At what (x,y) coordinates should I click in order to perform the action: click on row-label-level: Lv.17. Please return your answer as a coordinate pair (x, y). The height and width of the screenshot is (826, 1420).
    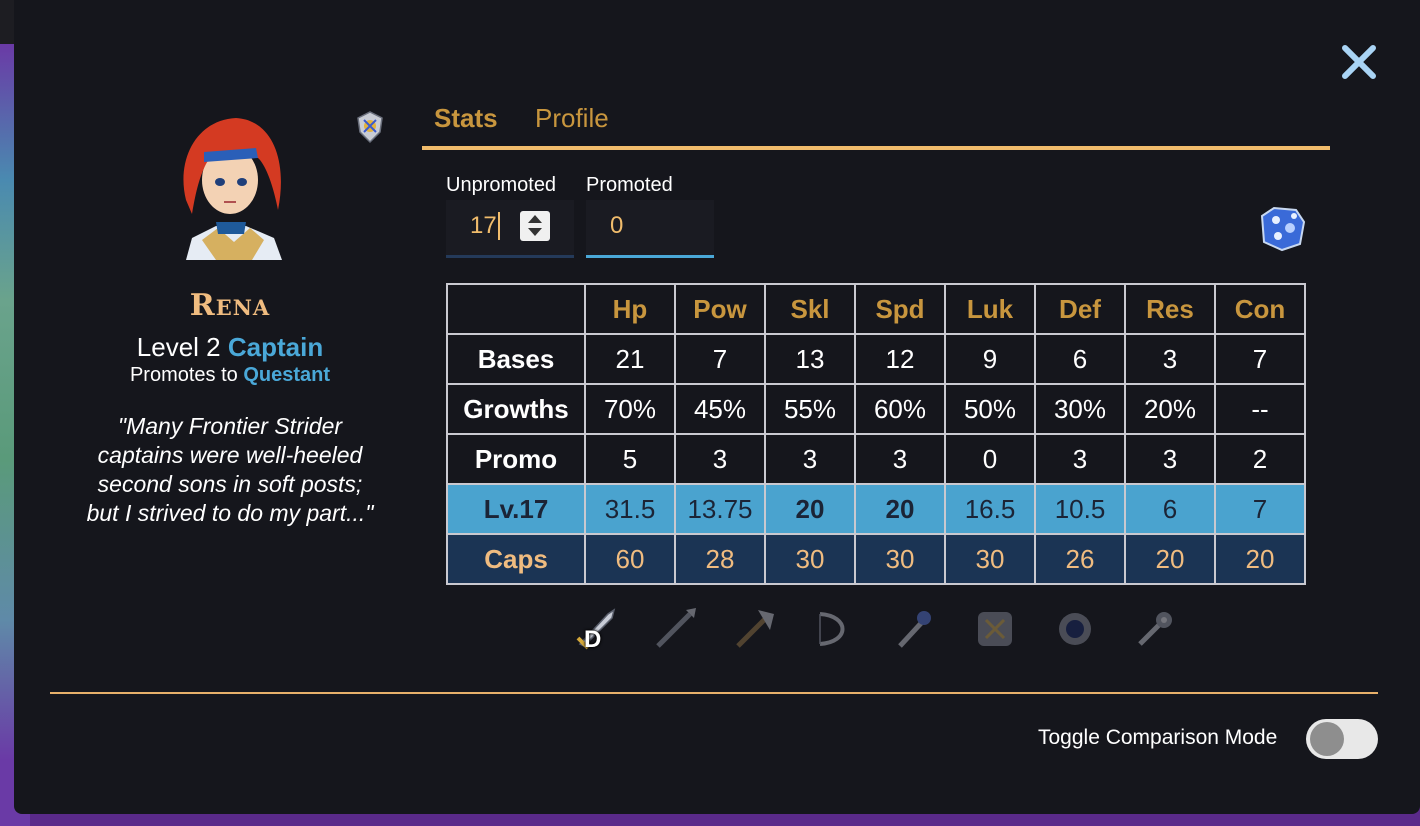
    Looking at the image, I should click on (516, 509).